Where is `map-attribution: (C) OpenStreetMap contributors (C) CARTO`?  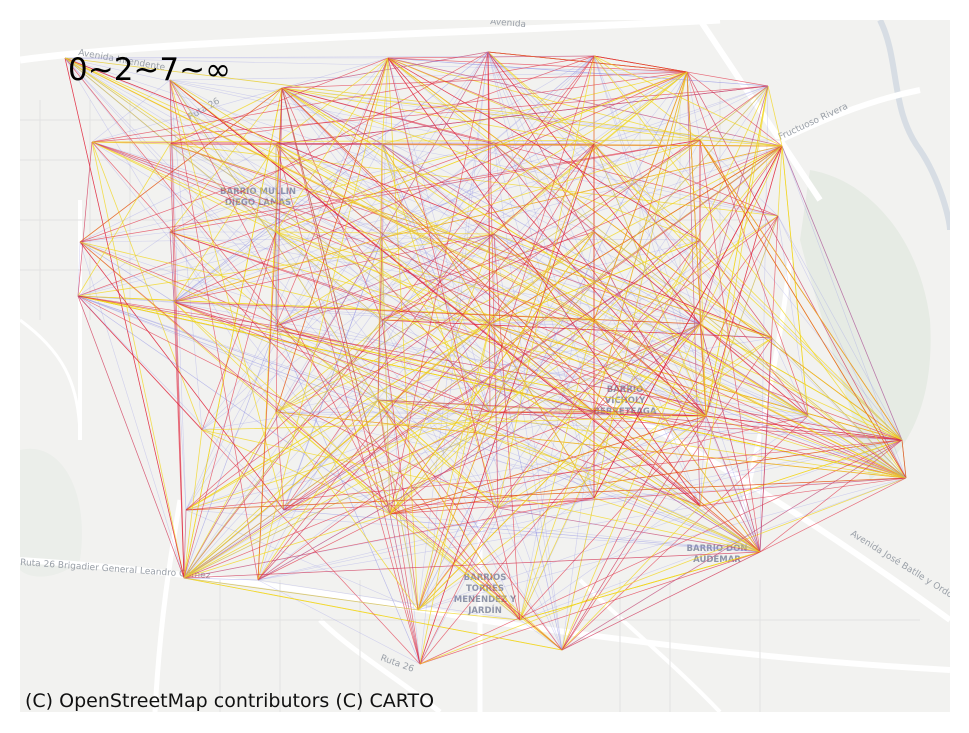
map-attribution: (C) OpenStreetMap contributors (C) CARTO is located at coordinates (230, 701).